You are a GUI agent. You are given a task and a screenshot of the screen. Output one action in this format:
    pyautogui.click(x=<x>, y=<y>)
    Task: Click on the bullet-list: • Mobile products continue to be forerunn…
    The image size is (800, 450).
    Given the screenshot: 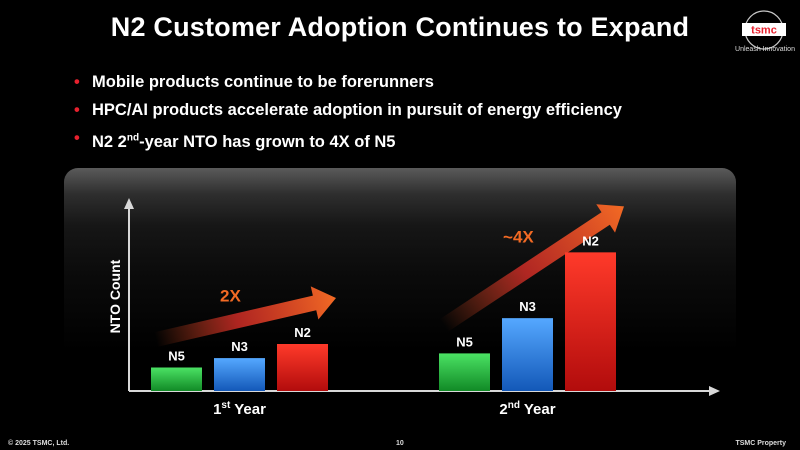 What is the action you would take?
    pyautogui.click(x=348, y=112)
    